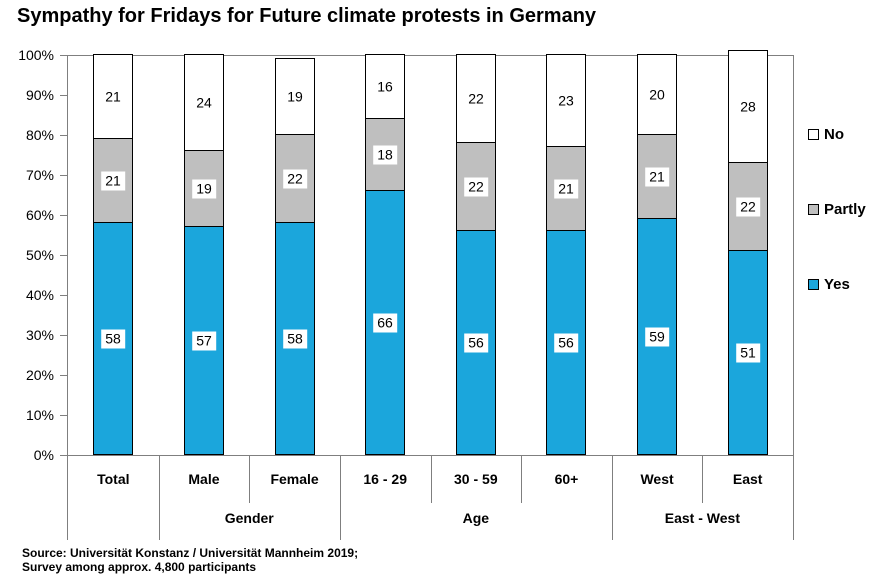  I want to click on segment-no-Male: 24, so click(204, 102).